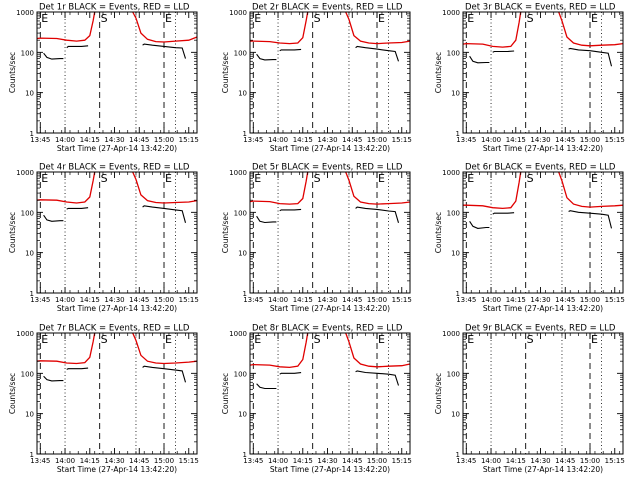  Describe the element at coordinates (114, 329) in the screenshot. I see `panel-title: Det 7r BLACK = Events, RED = LLD` at that location.